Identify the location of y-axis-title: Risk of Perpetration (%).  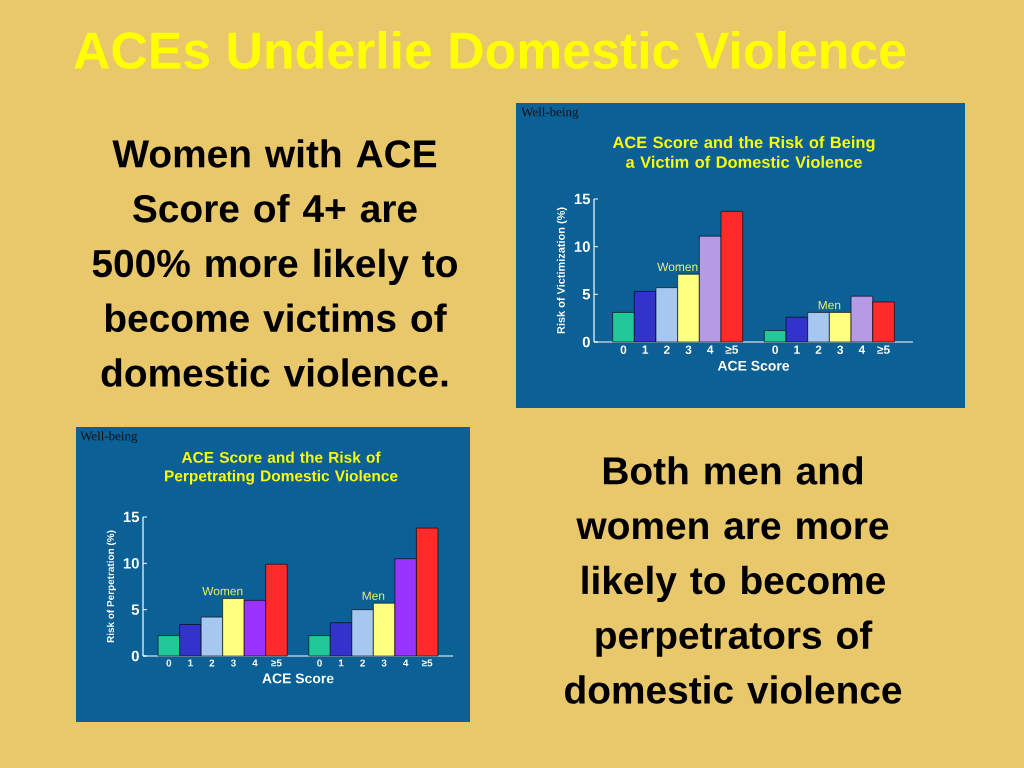
(111, 586).